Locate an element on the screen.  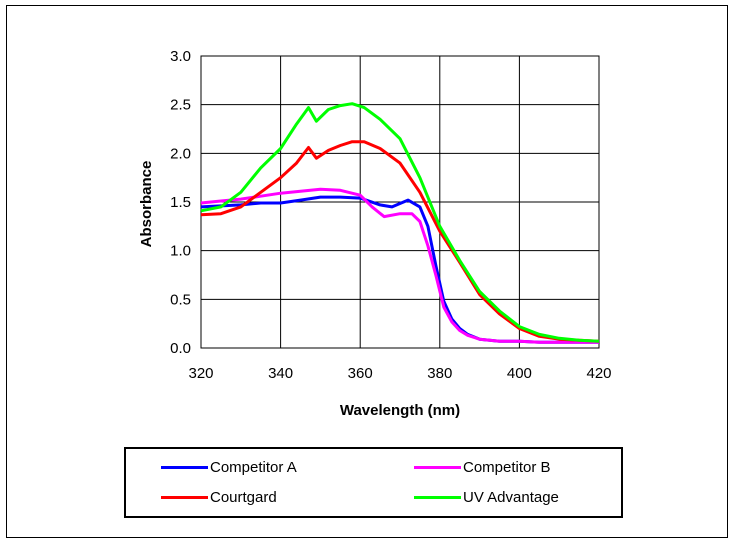
y-tick-label: 0.0 is located at coordinates (180, 348).